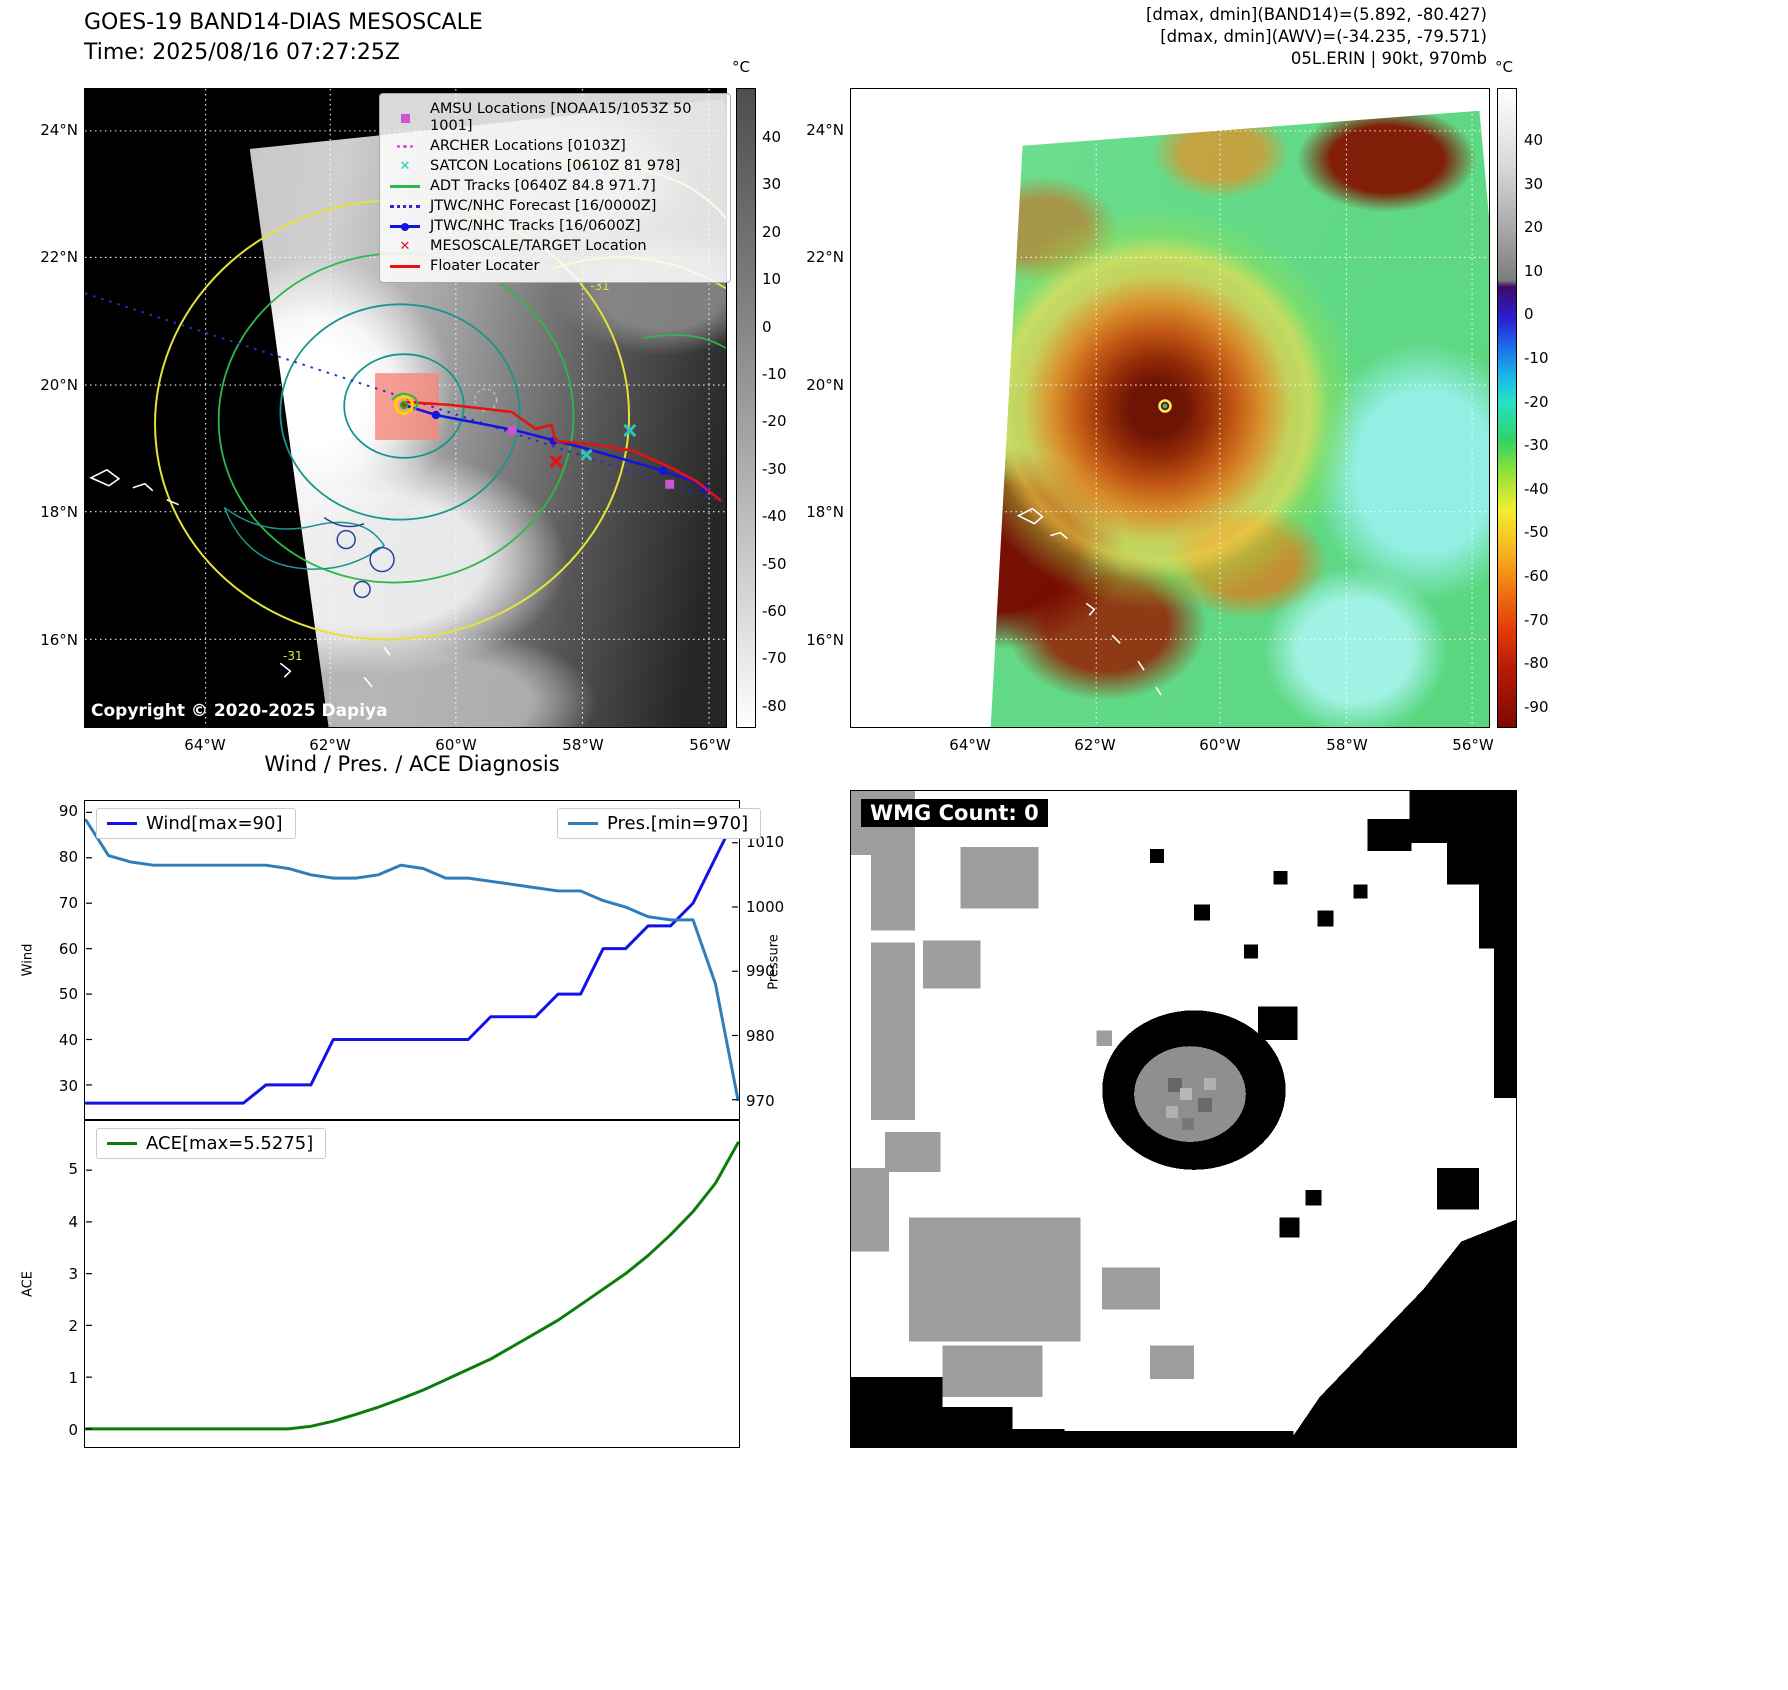  Describe the element at coordinates (1316, 14) in the screenshot. I see `dmax-dmin-band14-label: [dmax, dmin](BAND14)=(5.892, -80.427)` at that location.